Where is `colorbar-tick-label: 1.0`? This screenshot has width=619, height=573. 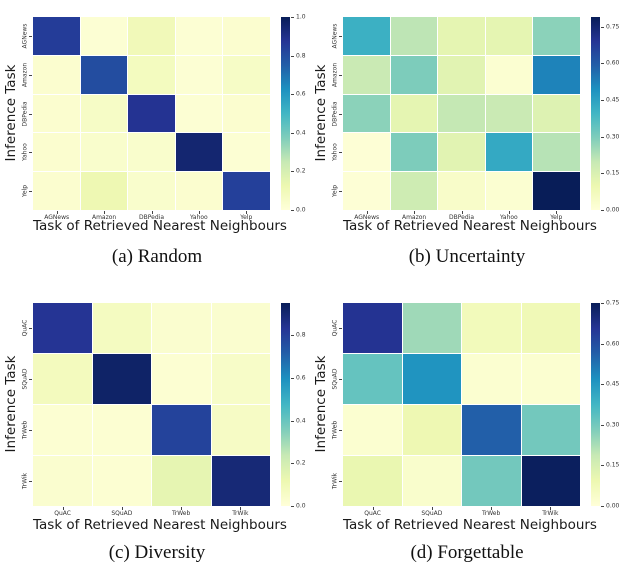 colorbar-tick-label: 1.0 is located at coordinates (301, 17).